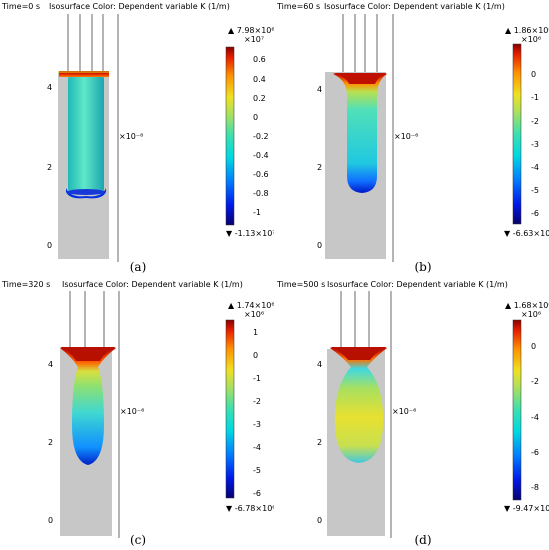 This screenshot has height=550, width=549. Describe the element at coordinates (261, 155) in the screenshot. I see `colorbar-tick: -0.4` at that location.